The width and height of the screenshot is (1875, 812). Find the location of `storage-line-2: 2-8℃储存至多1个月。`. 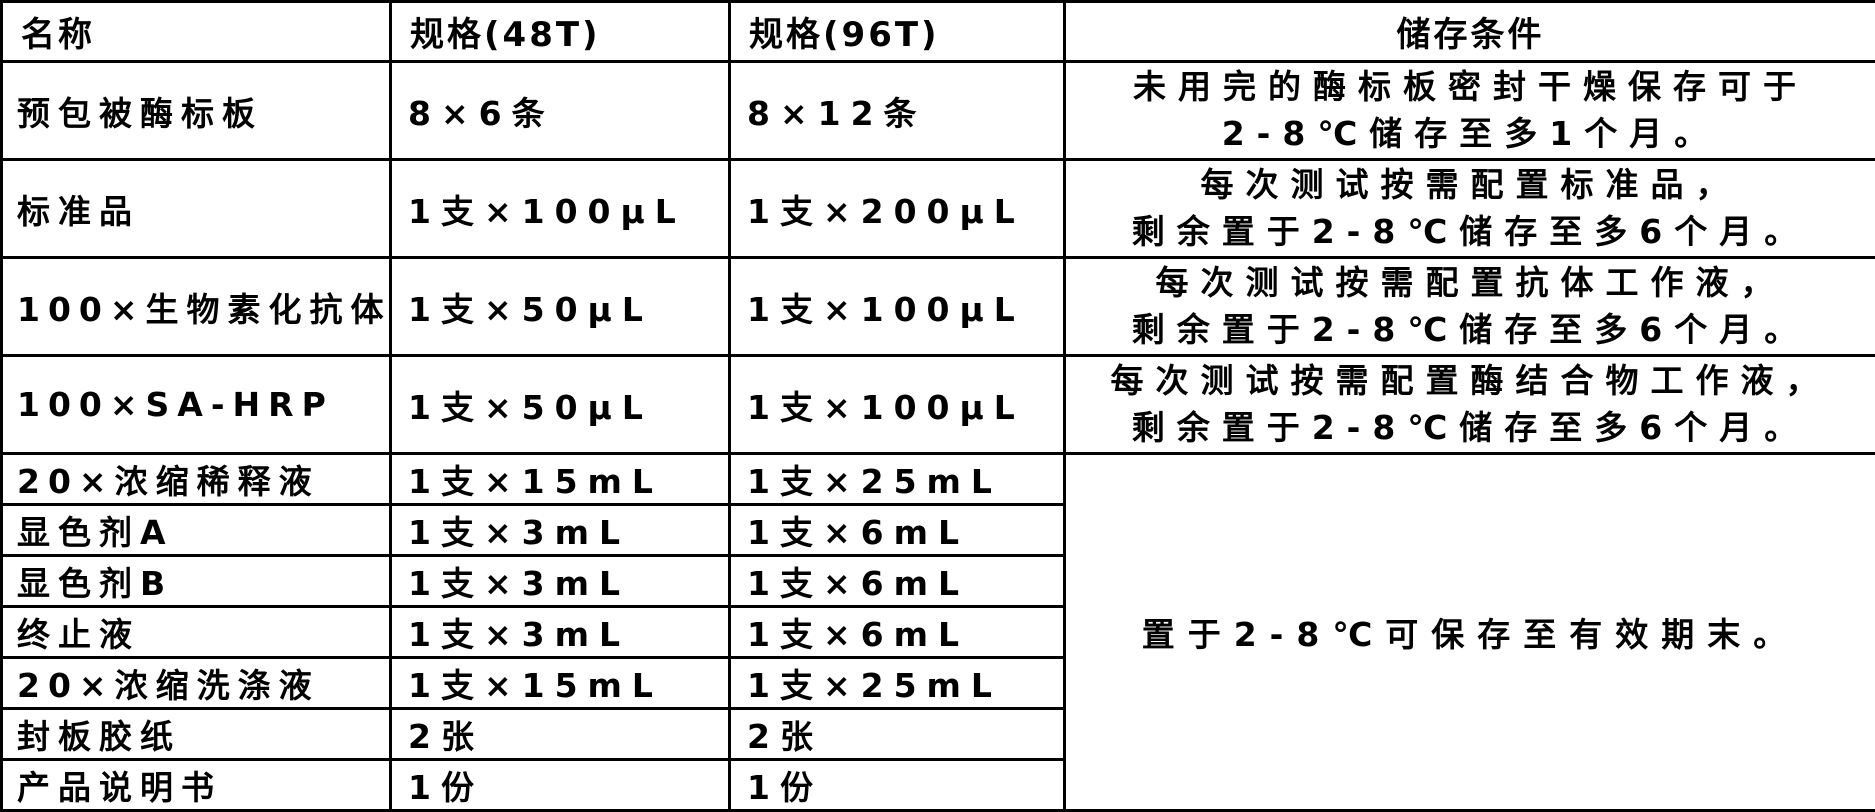

storage-line-2: 2-8℃储存至多1个月。 is located at coordinates (1470, 134).